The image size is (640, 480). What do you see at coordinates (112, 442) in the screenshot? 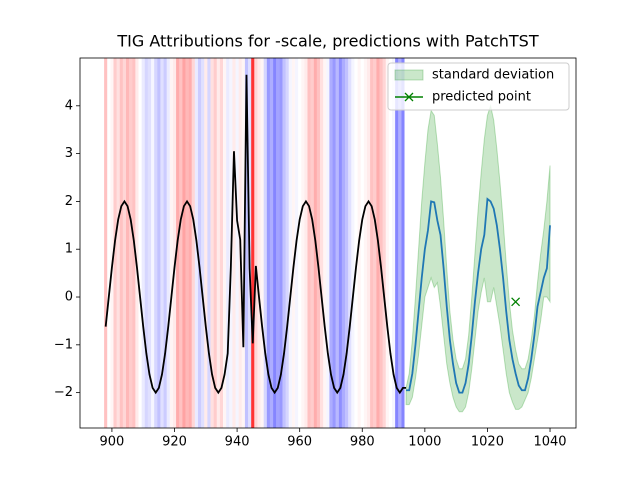
I see `x-tick-label: 900` at bounding box center [112, 442].